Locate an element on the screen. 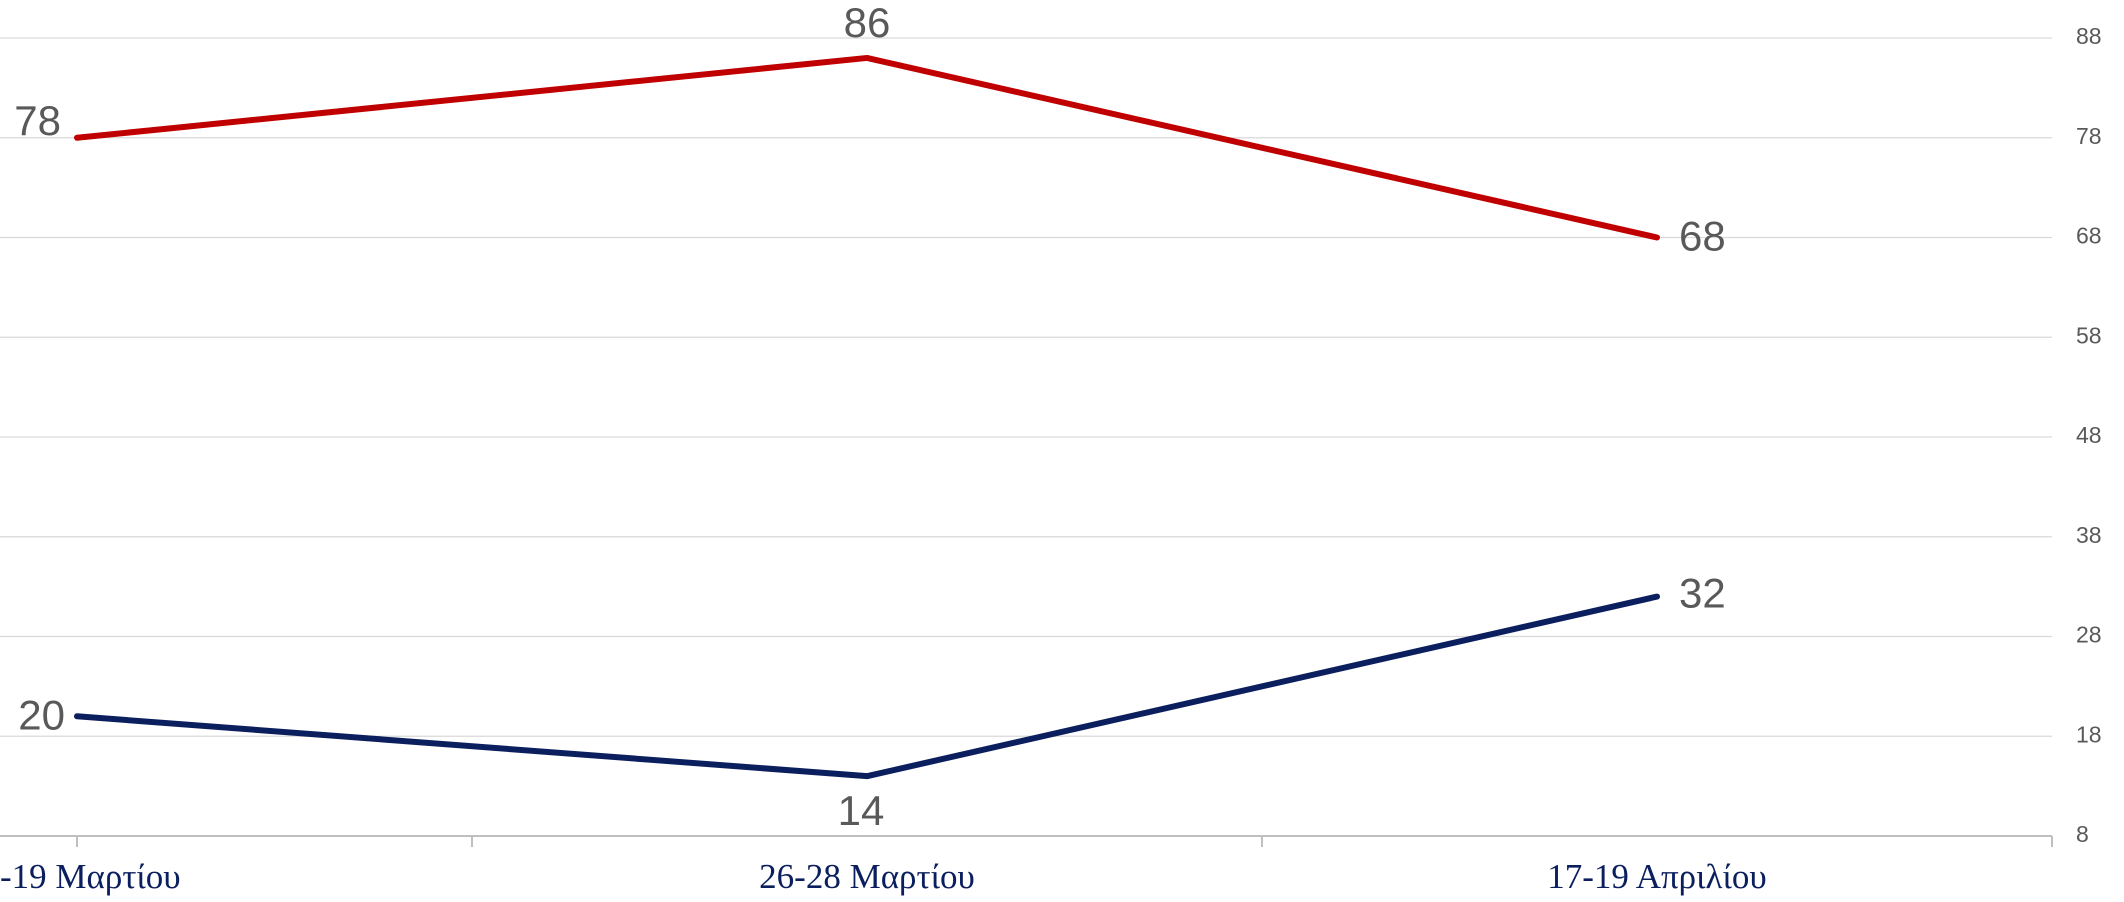 This screenshot has width=2124, height=902. data-label: 14 is located at coordinates (861, 810).